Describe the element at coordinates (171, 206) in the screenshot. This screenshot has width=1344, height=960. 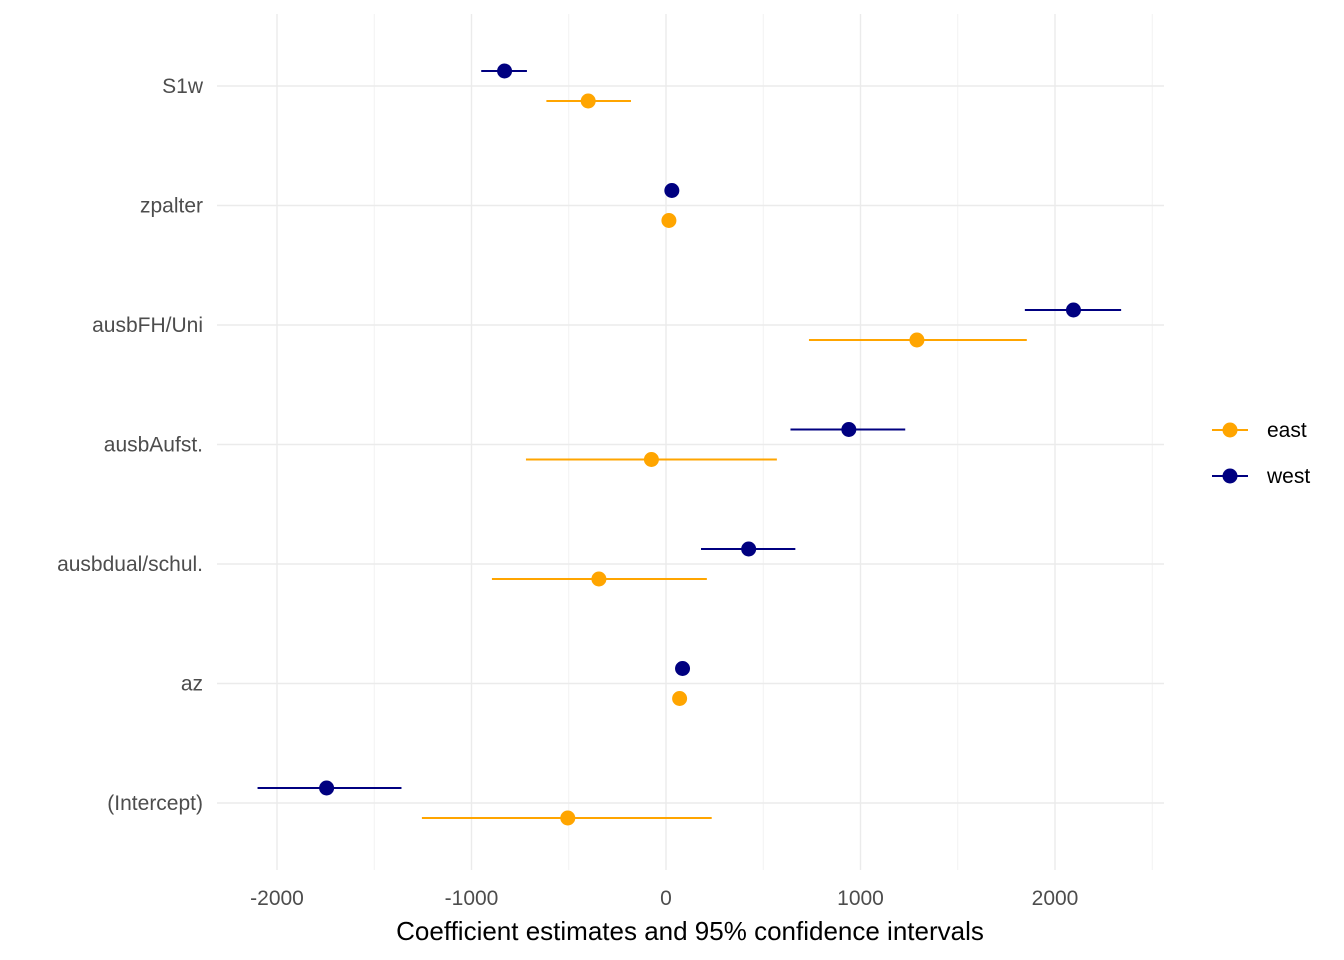
I see `y-tick-label: zpalter` at that location.